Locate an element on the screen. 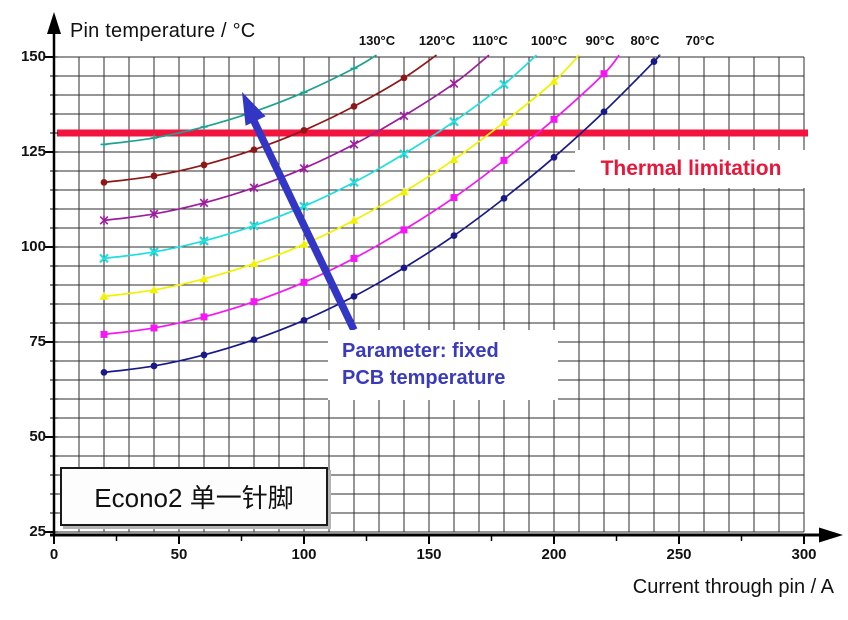 This screenshot has height=620, width=848. parameter-note-line2: PCB temperature is located at coordinates (424, 378).